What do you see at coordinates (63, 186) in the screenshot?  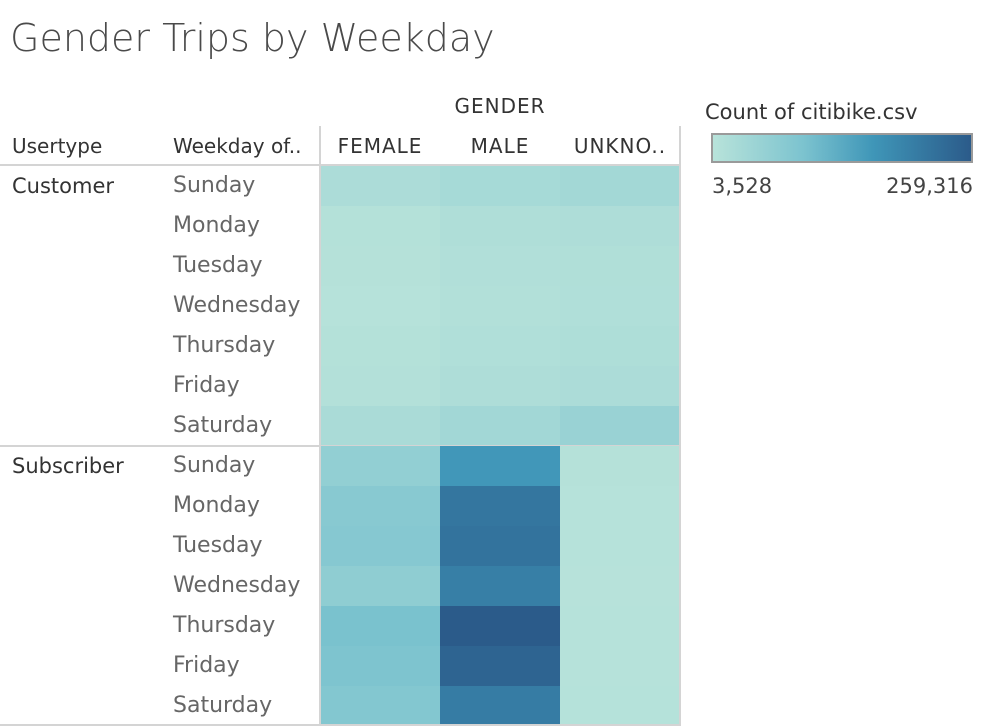 I see `usertype-label: Customer` at bounding box center [63, 186].